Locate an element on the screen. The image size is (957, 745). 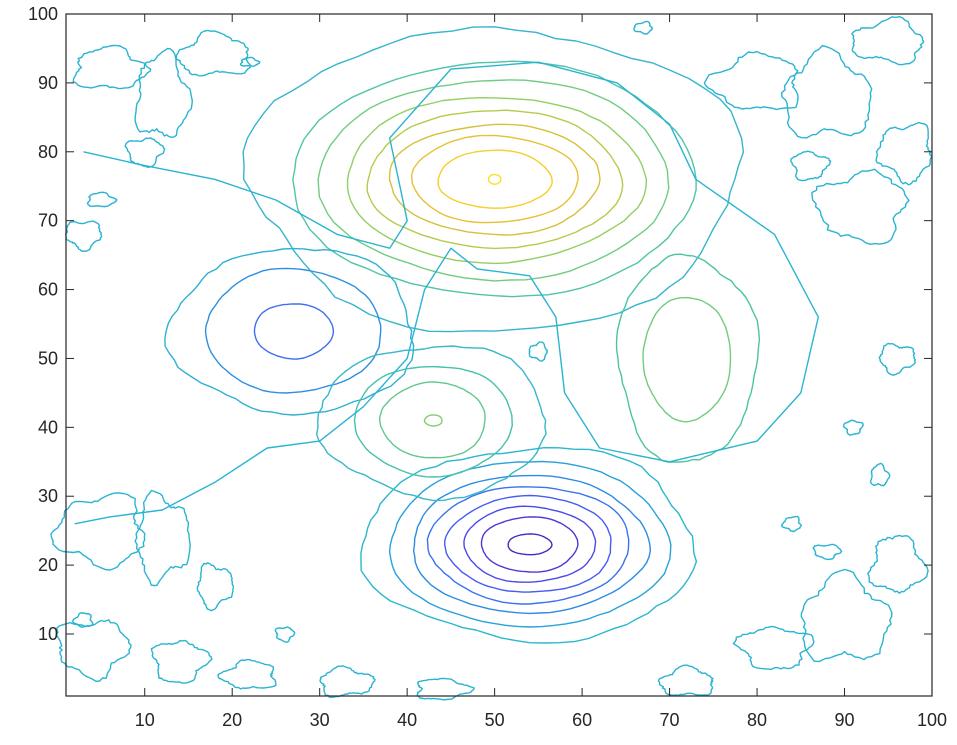
x-tick-label: 90 is located at coordinates (845, 720).